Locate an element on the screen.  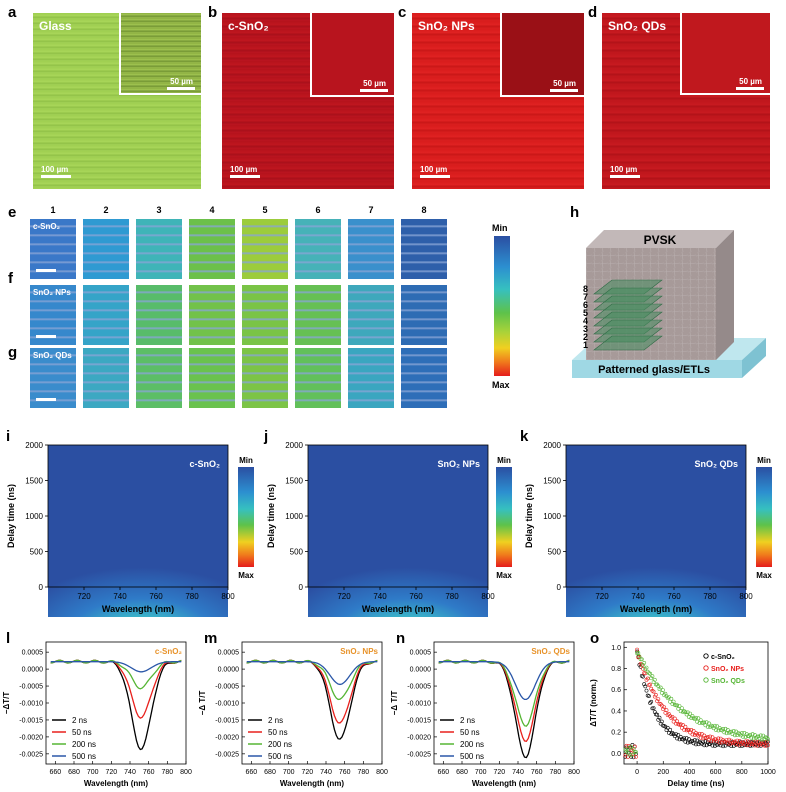
panel-letter-c: c is located at coordinates (402, 12).